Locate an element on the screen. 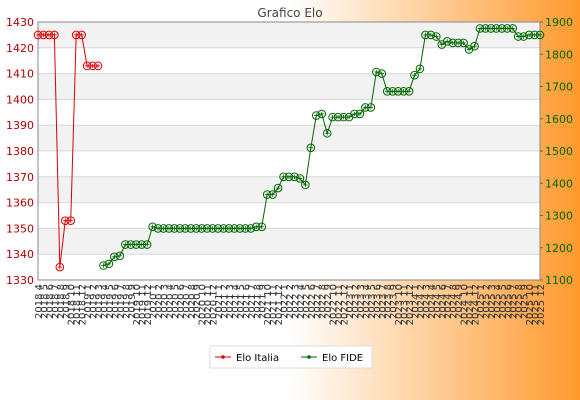 The height and width of the screenshot is (400, 580). x-tick-label: 2020 8 is located at coordinates (192, 301).